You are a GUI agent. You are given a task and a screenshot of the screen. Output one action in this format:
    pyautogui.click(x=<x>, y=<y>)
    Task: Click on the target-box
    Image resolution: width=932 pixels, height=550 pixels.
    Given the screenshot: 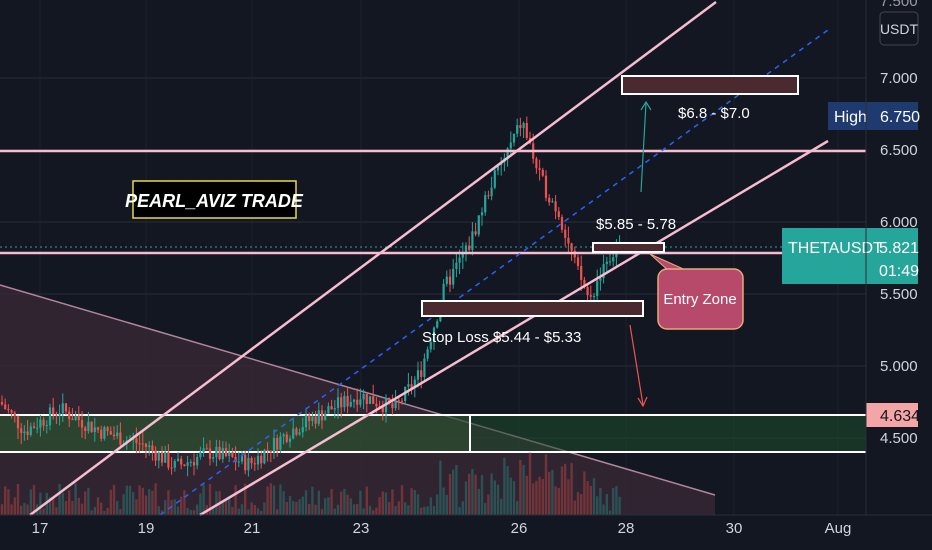 What is the action you would take?
    pyautogui.click(x=710, y=85)
    